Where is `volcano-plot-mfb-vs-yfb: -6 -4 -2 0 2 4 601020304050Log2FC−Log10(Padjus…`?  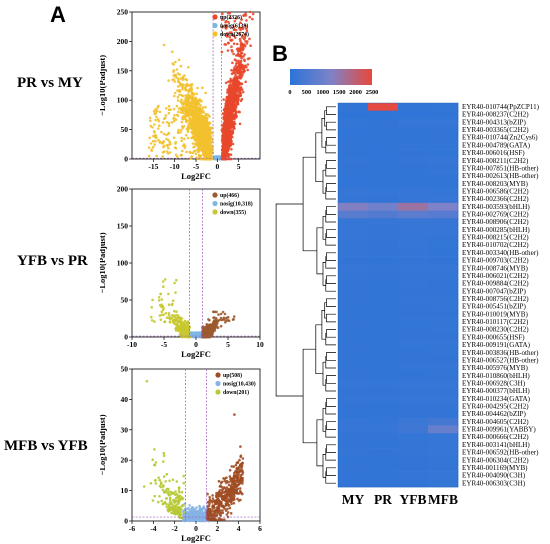 volcano-plot-mfb-vs-yfb: -6 -4 -2 0 2 4 601020304050Log2FC−Log10(Padjus… is located at coordinates (181, 454).